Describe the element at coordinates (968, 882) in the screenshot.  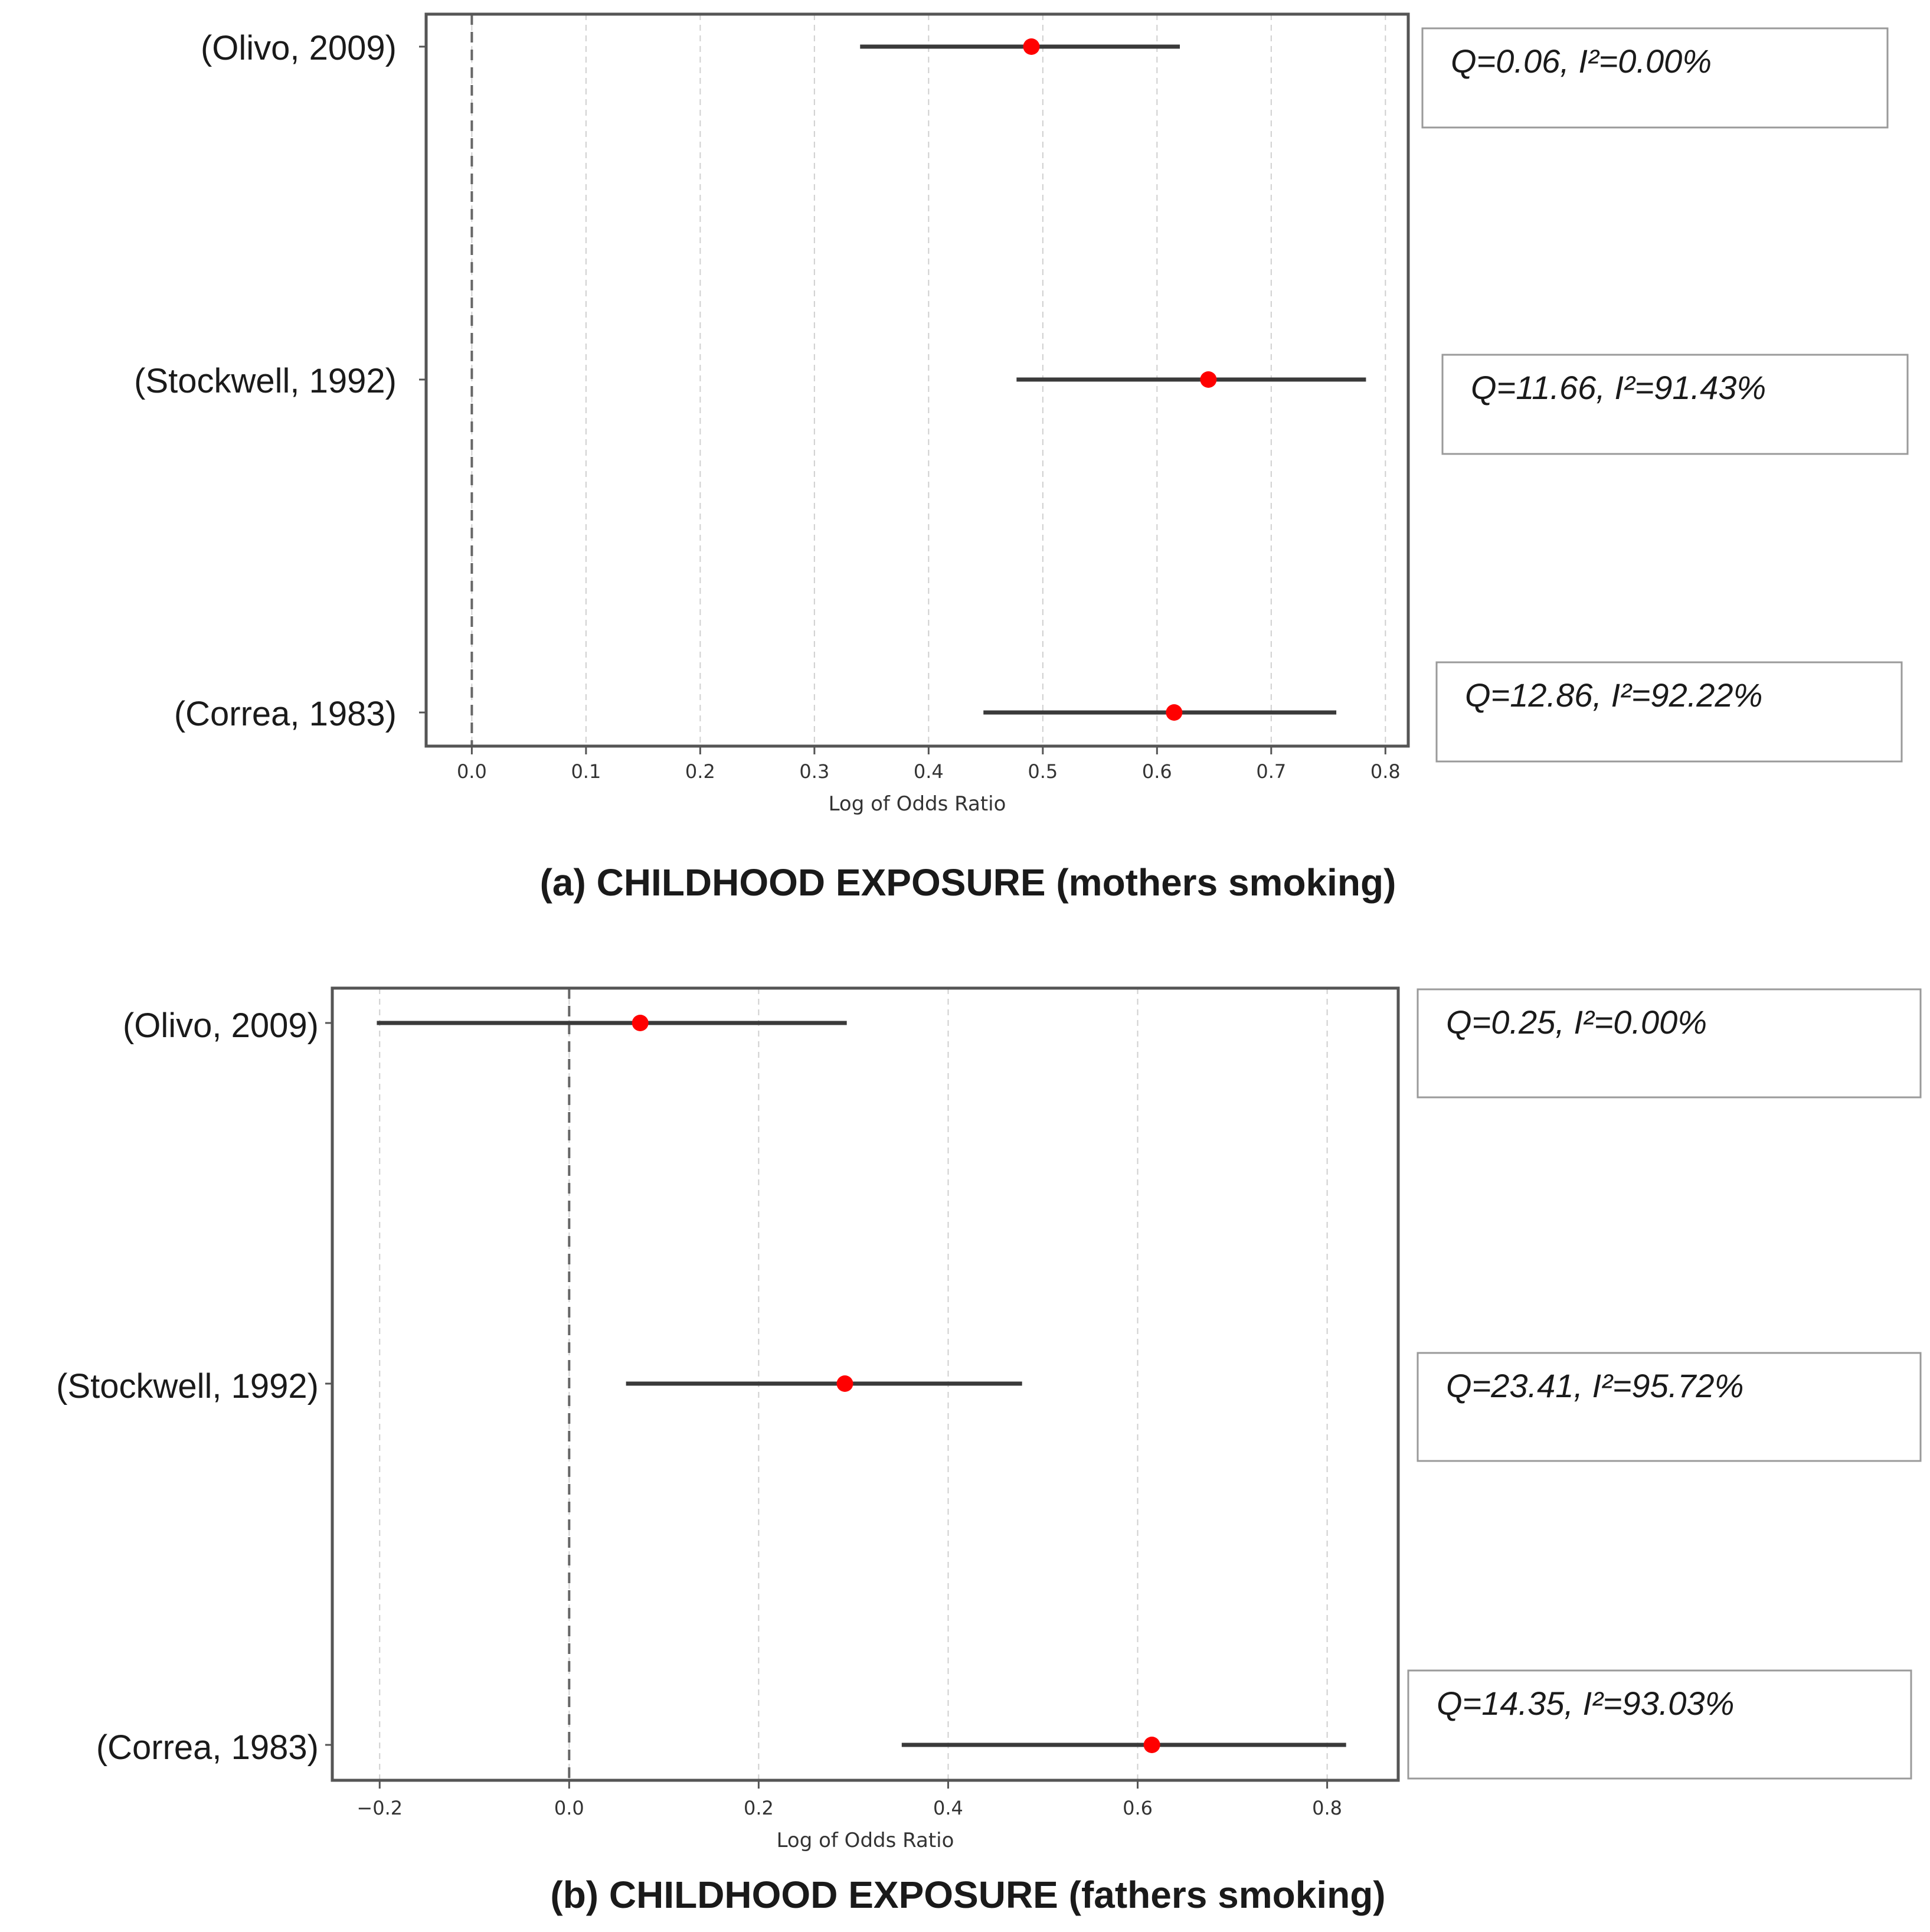
I see `panel-caption: (a) CHILDHOOD EXPOSURE (mothers smoking)` at that location.